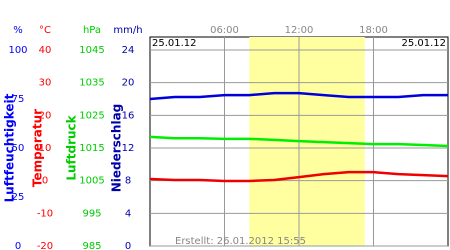 The height and width of the screenshot is (250, 450). Describe the element at coordinates (38, 148) in the screenshot. I see `axis-title: Temperatur` at that location.